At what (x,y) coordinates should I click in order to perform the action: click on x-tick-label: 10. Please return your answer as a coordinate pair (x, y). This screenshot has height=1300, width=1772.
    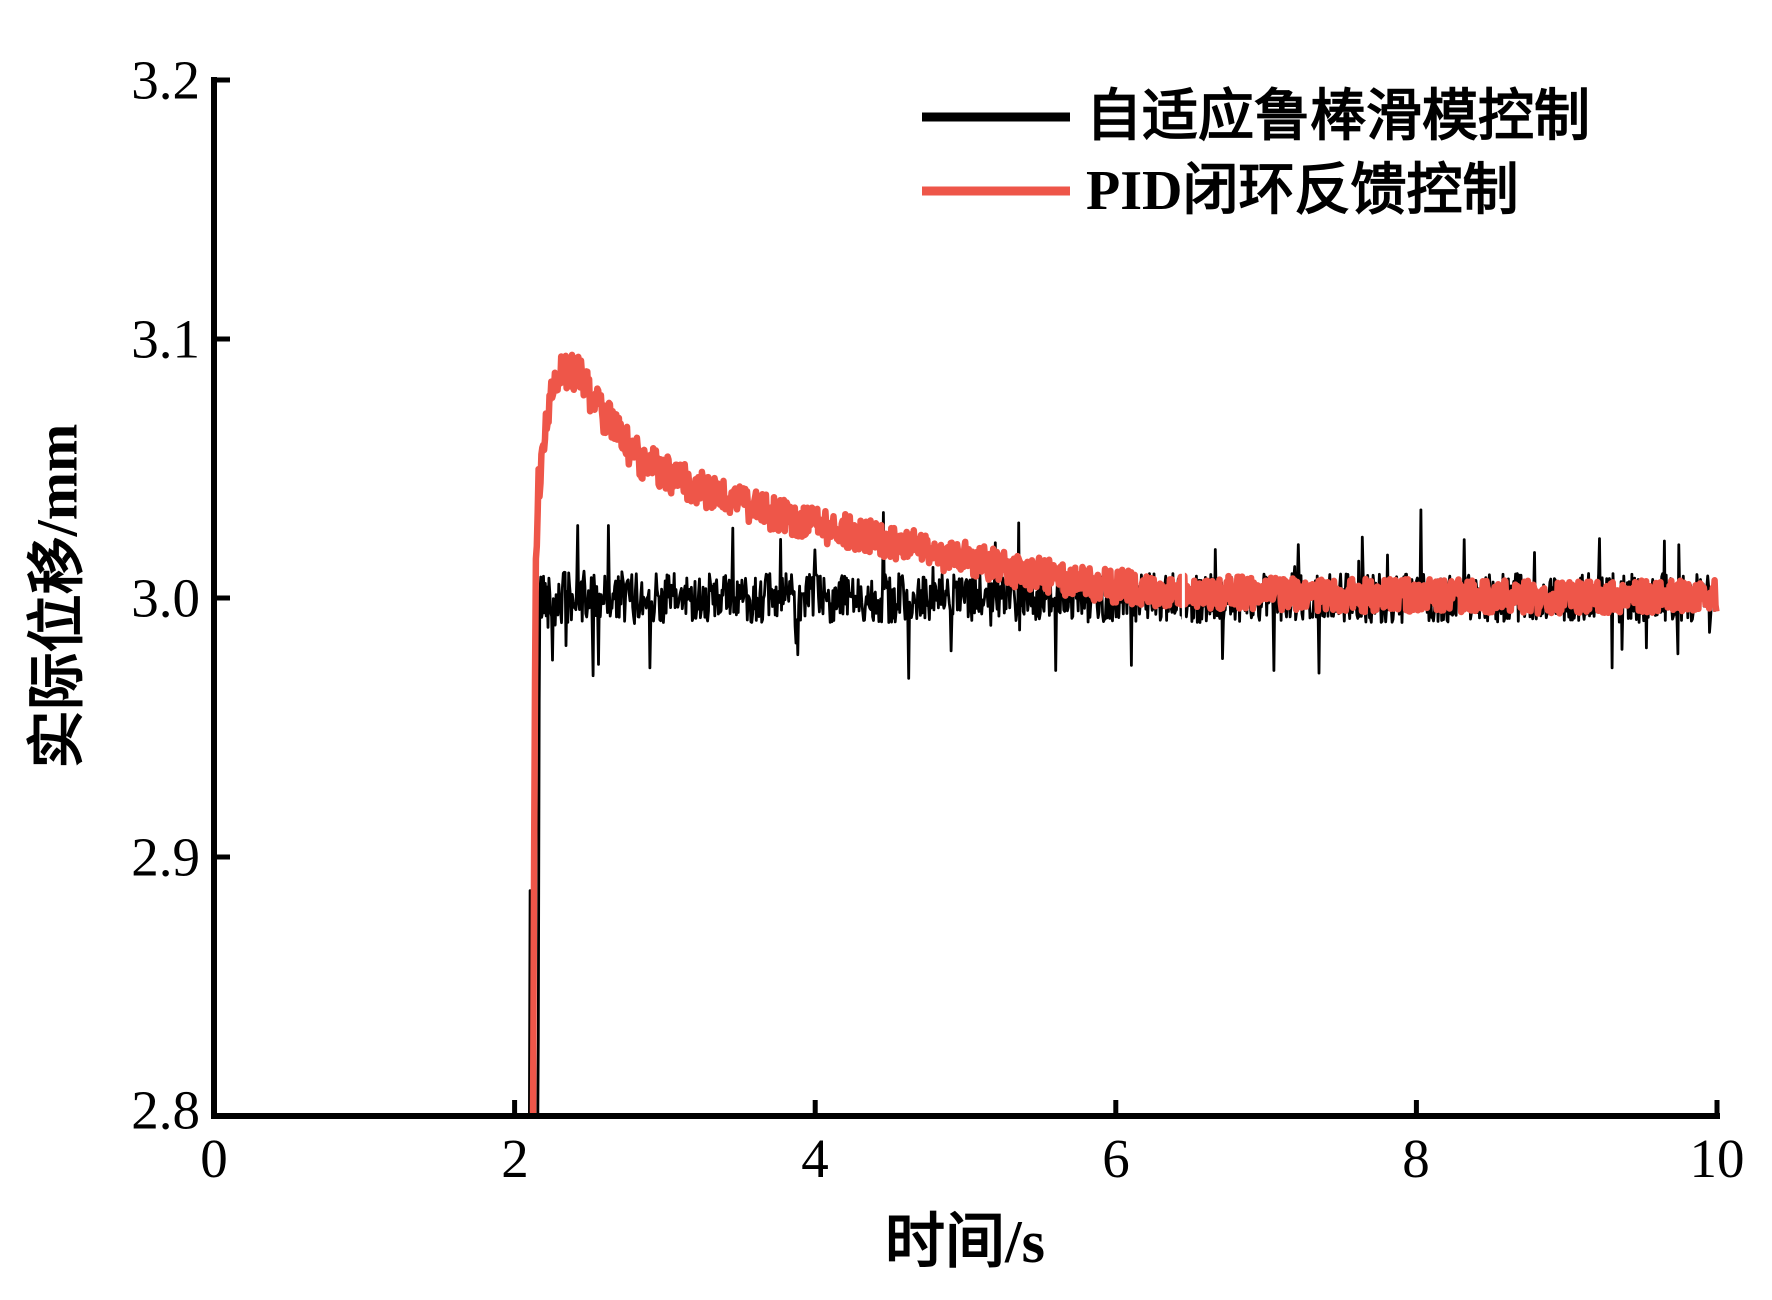
    Looking at the image, I should click on (1717, 1158).